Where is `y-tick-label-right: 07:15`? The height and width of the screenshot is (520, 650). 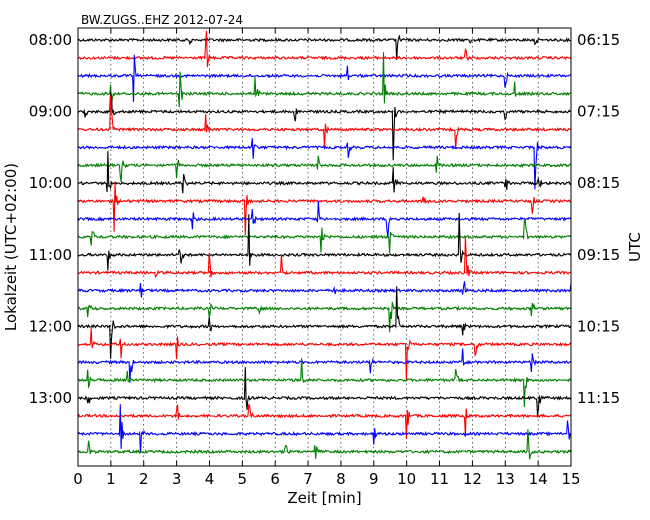
y-tick-label-right: 07:15 is located at coordinates (598, 112).